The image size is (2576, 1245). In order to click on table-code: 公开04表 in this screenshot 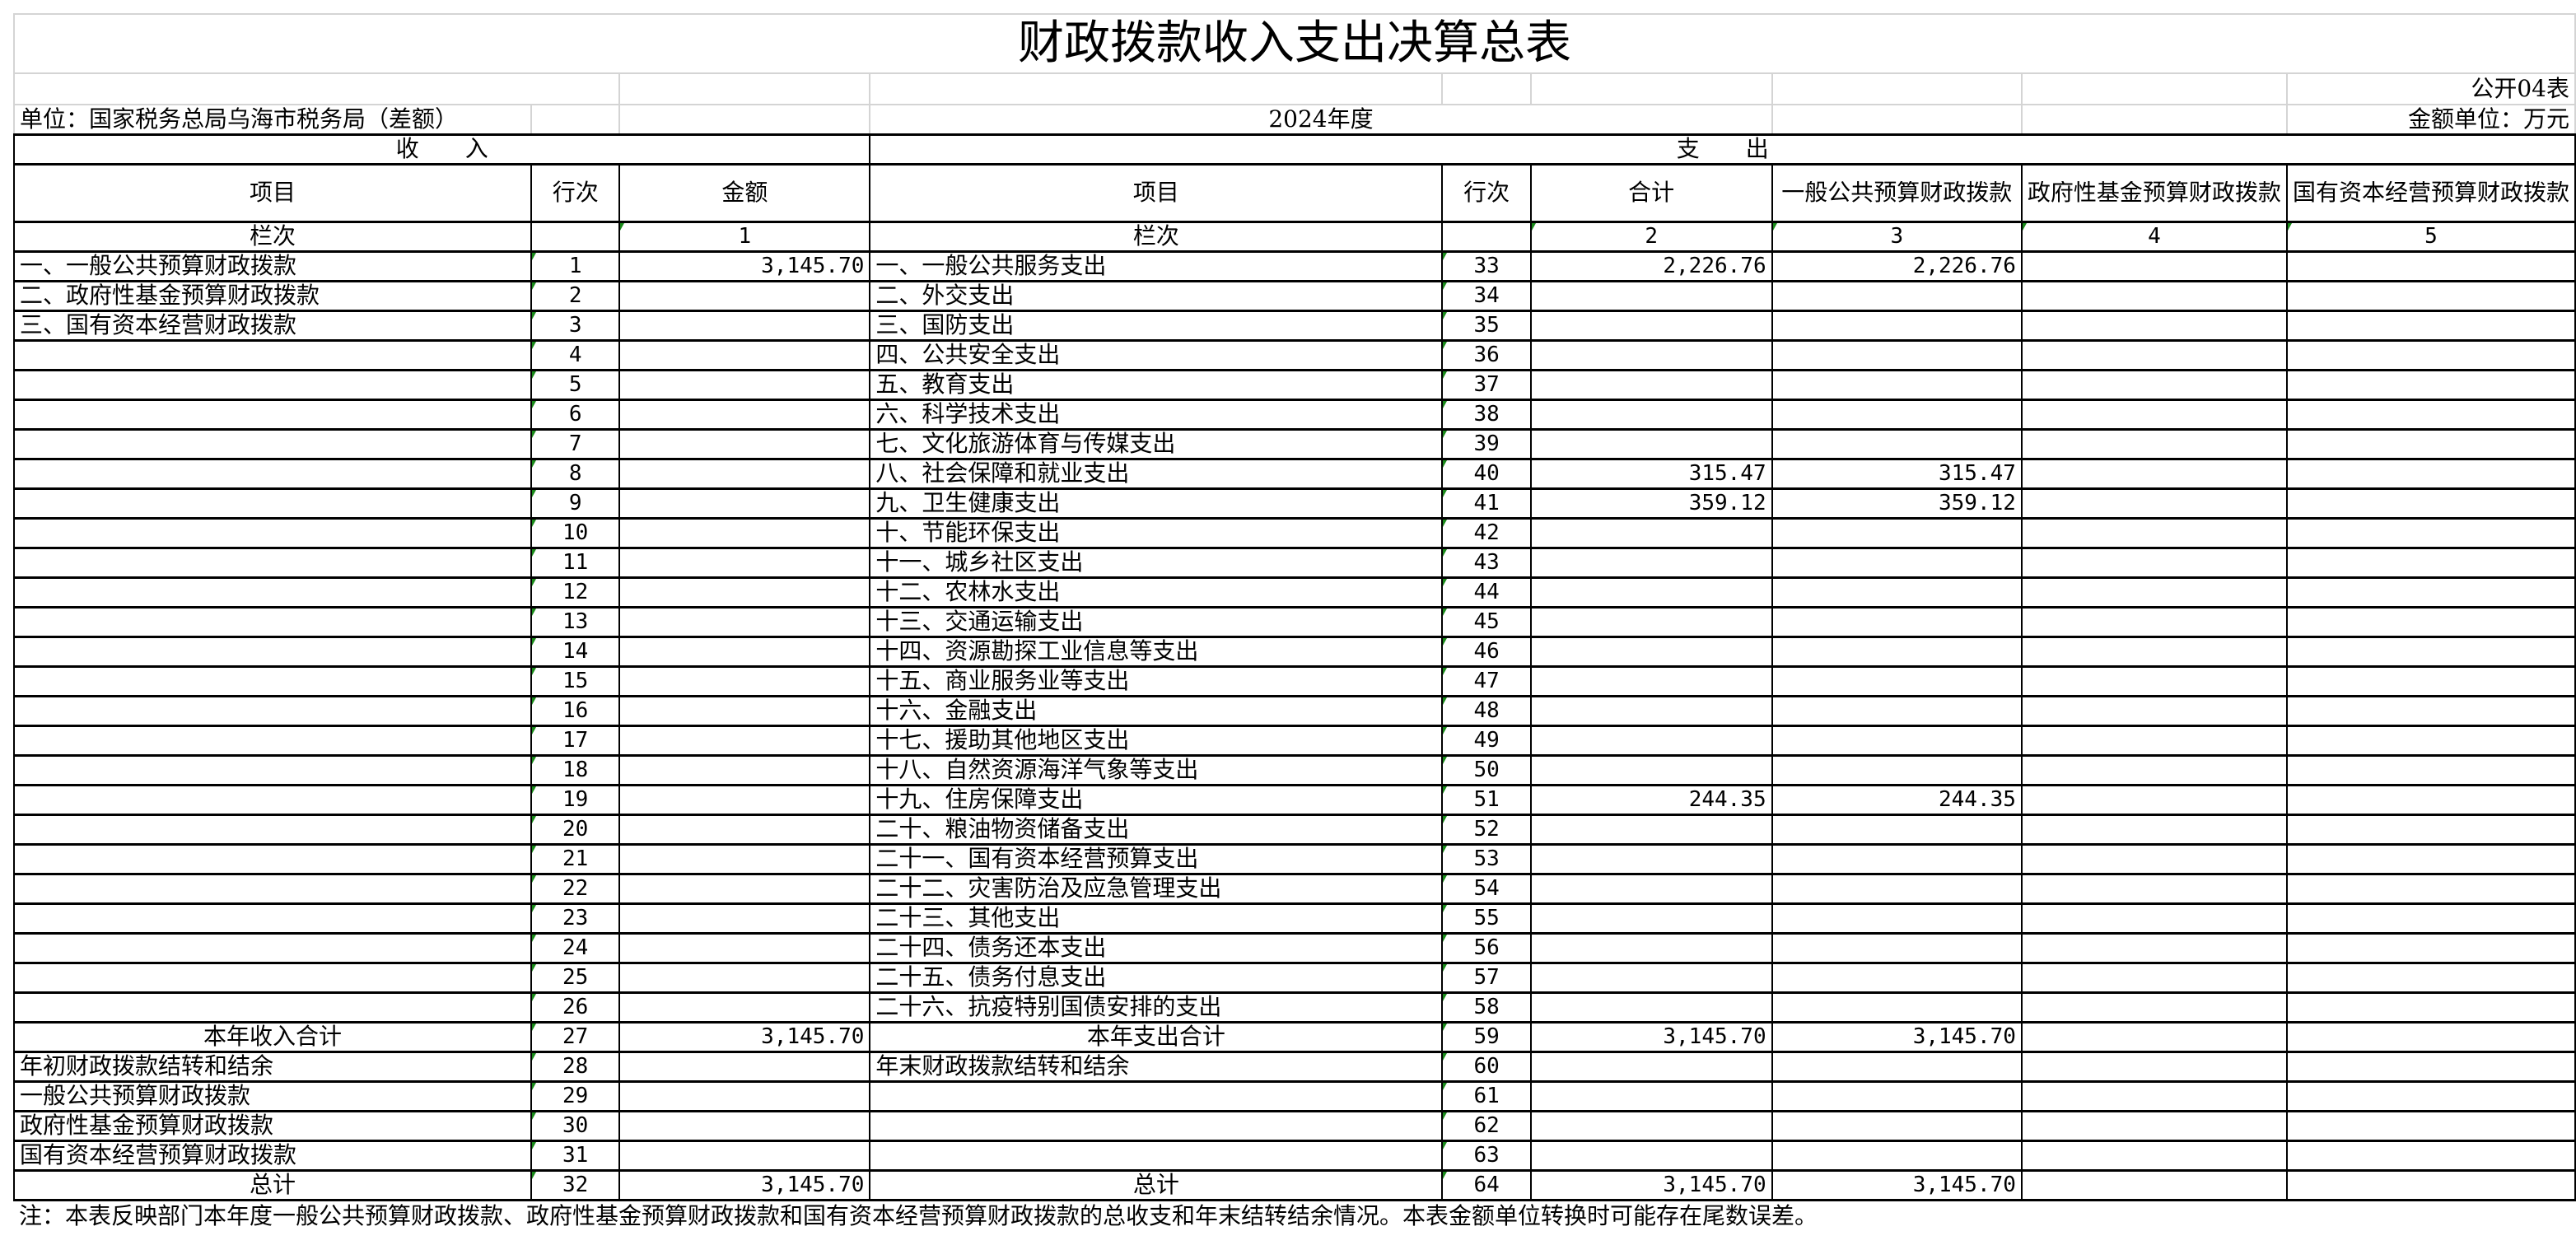, I will do `click(2430, 88)`.